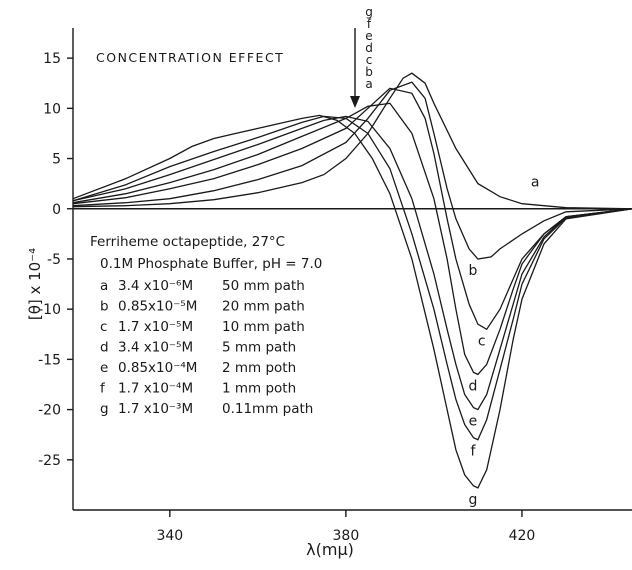 The image size is (632, 570). Describe the element at coordinates (190, 57) in the screenshot. I see `chart-title: CONCENTRATION EFFECT` at that location.